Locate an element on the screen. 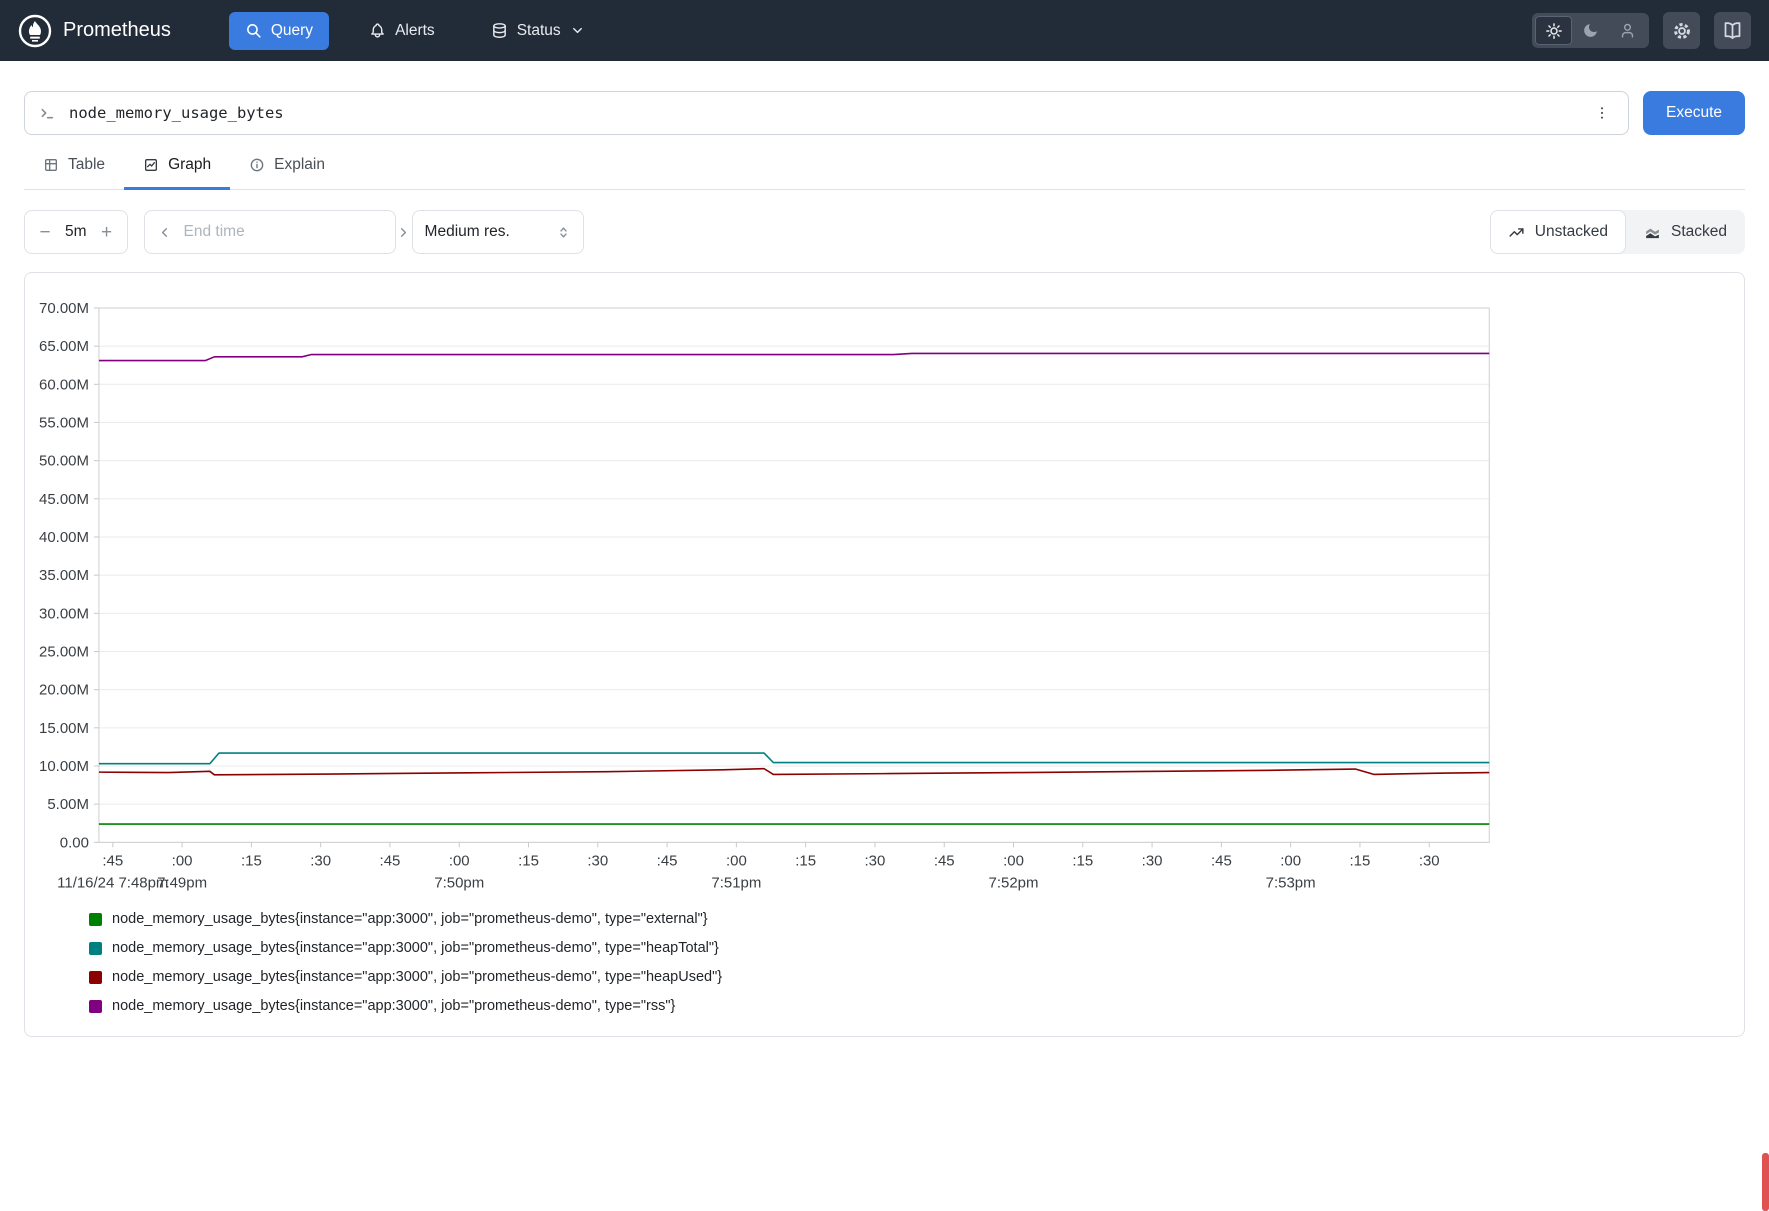 The image size is (1769, 1211). theme-light-option is located at coordinates (1553, 30).